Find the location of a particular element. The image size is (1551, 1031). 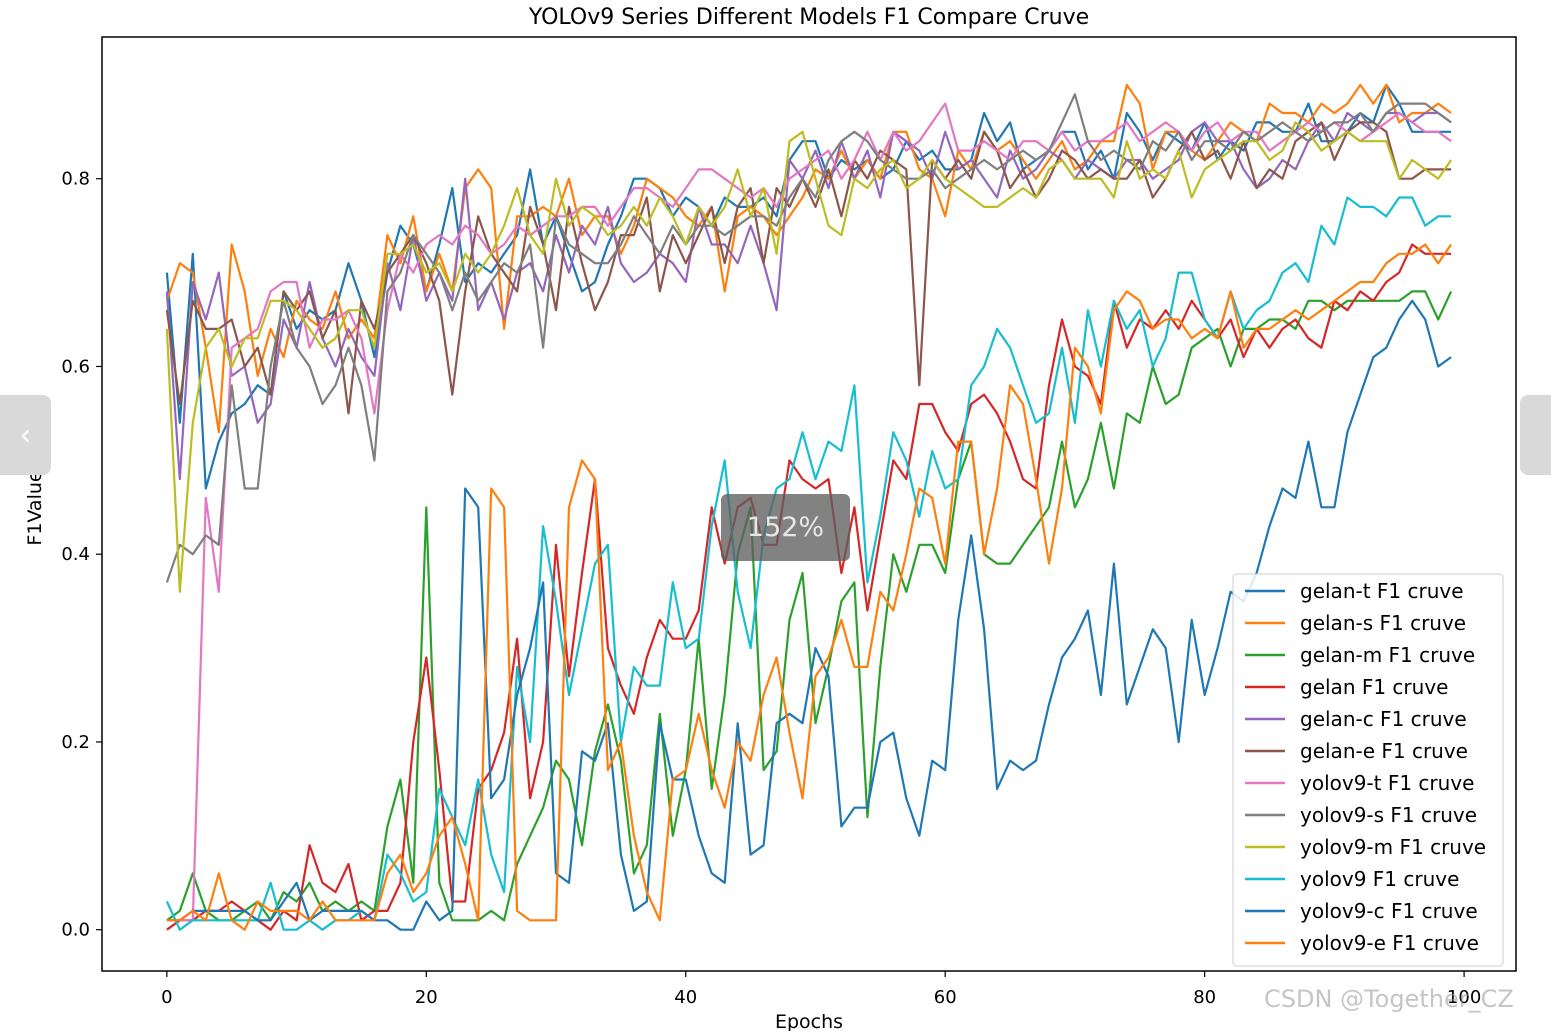

next-image-button is located at coordinates (1535, 435).